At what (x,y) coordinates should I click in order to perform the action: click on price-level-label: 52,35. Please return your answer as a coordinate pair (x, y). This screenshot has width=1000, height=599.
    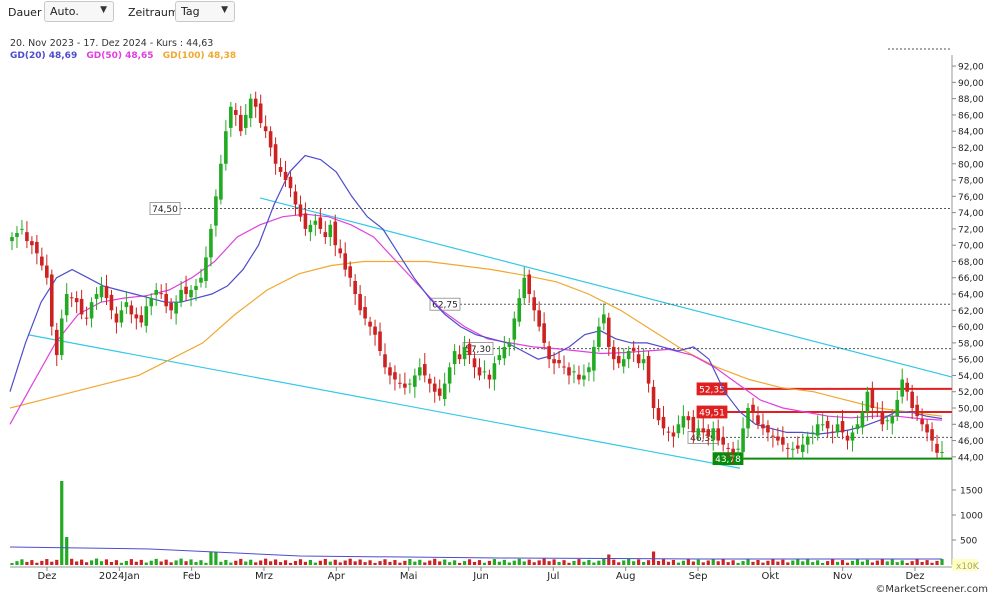
    Looking at the image, I should click on (712, 390).